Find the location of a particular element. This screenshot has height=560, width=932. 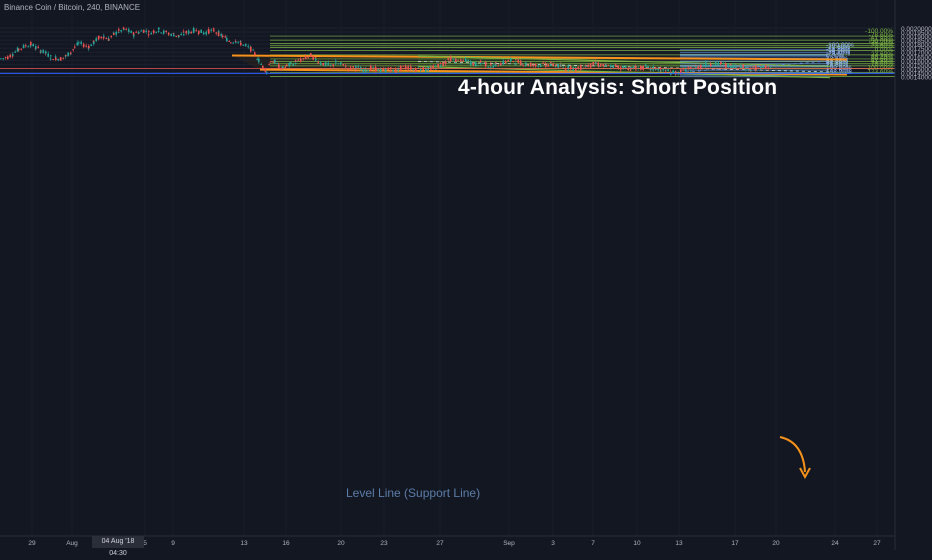

x-tick-label: 23 is located at coordinates (384, 543).